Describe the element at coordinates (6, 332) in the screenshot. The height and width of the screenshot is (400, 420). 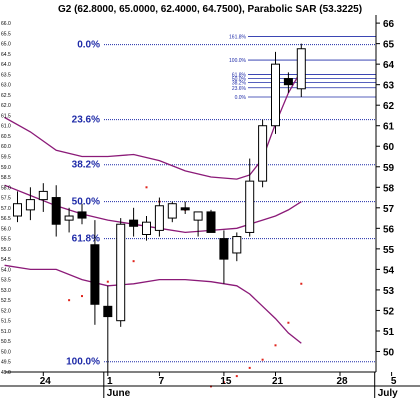
I see `y-minor-tick-label: 51.0` at that location.